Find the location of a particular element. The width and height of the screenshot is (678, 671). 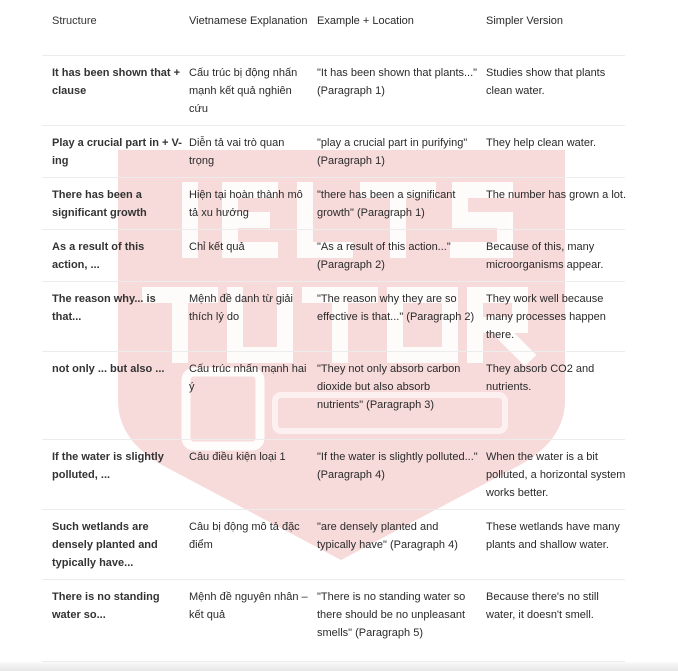

header-vietnamese-explanation: Vietnamese Explanation is located at coordinates (248, 21).